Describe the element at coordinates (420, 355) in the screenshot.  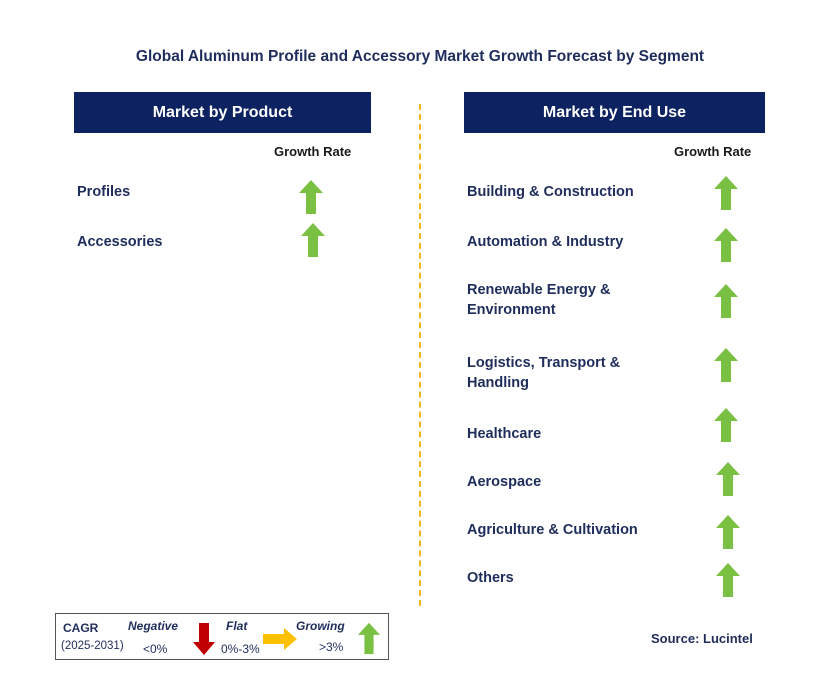
I see `panel-divider` at that location.